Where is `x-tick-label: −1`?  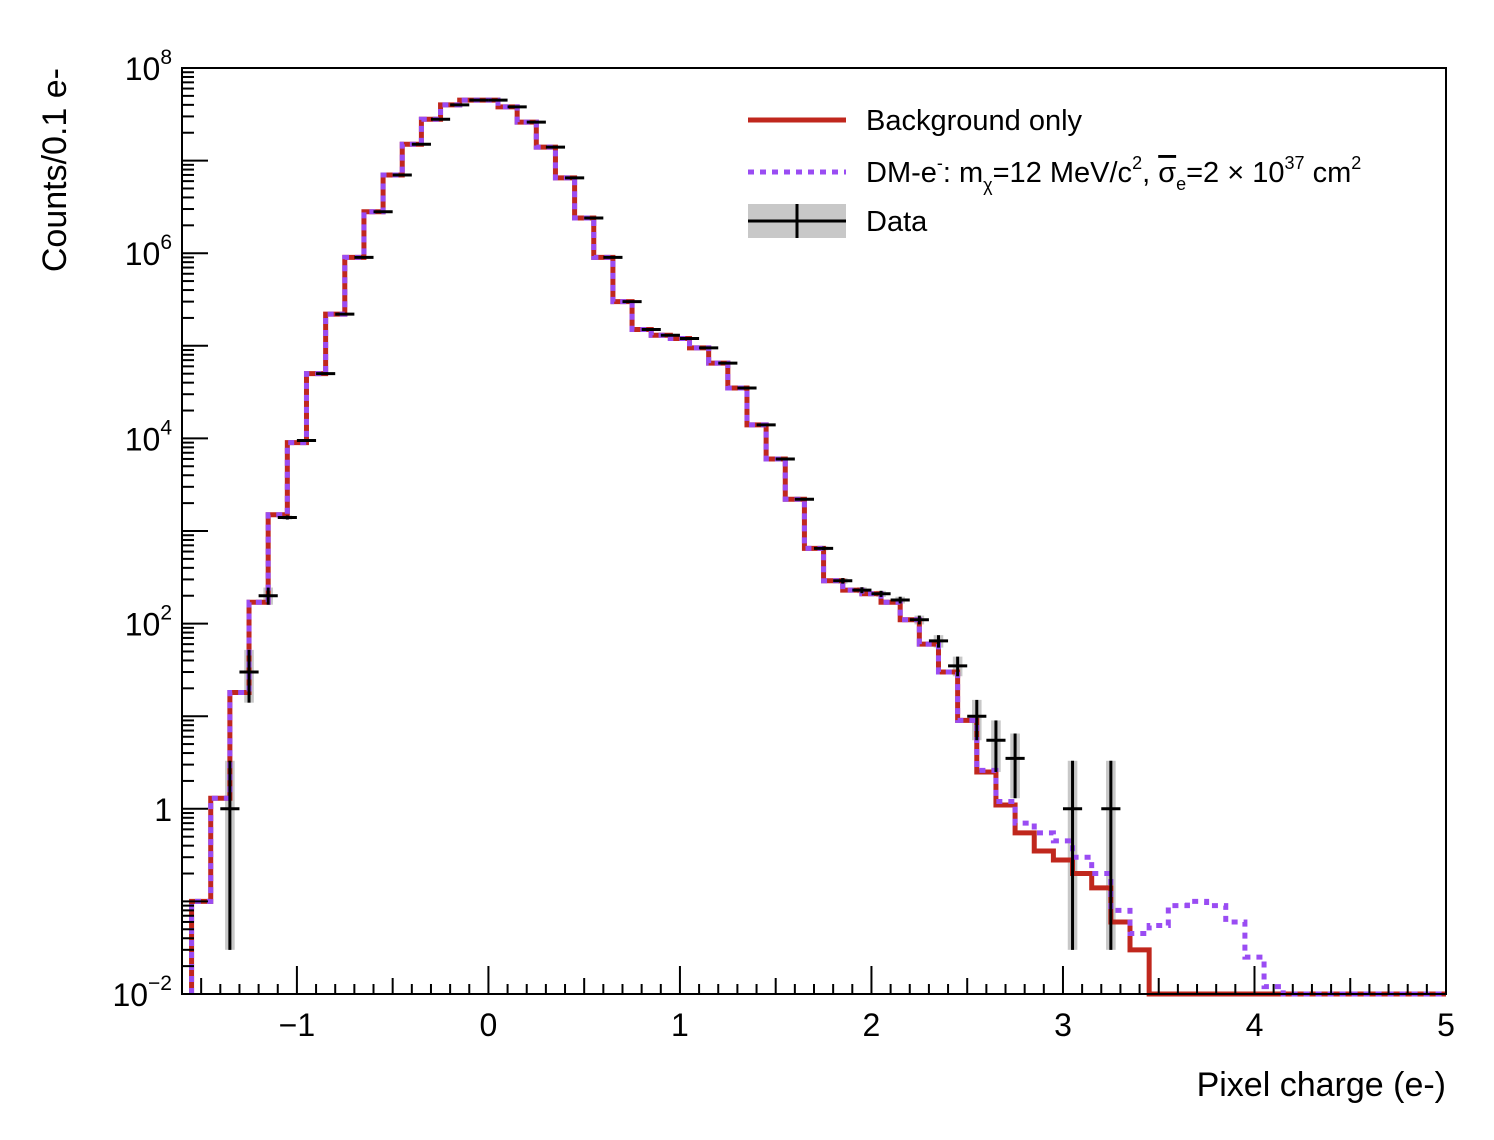 x-tick-label: −1 is located at coordinates (297, 1025).